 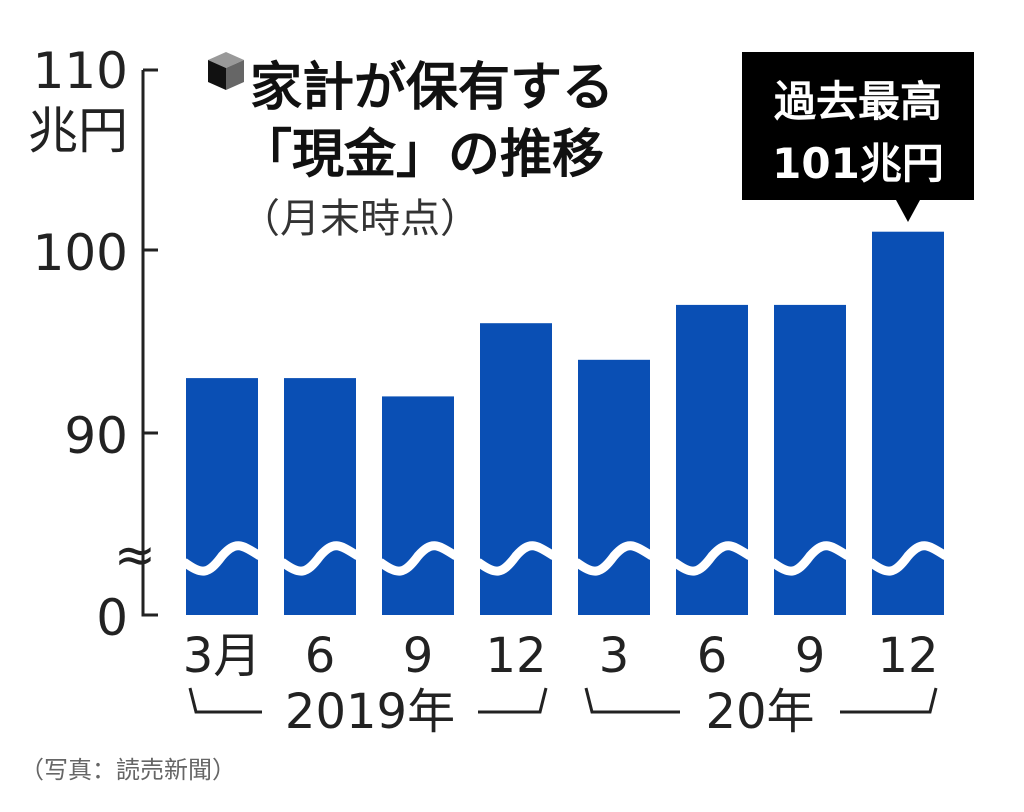 I want to click on y-tick-110: 110, so click(x=80, y=71).